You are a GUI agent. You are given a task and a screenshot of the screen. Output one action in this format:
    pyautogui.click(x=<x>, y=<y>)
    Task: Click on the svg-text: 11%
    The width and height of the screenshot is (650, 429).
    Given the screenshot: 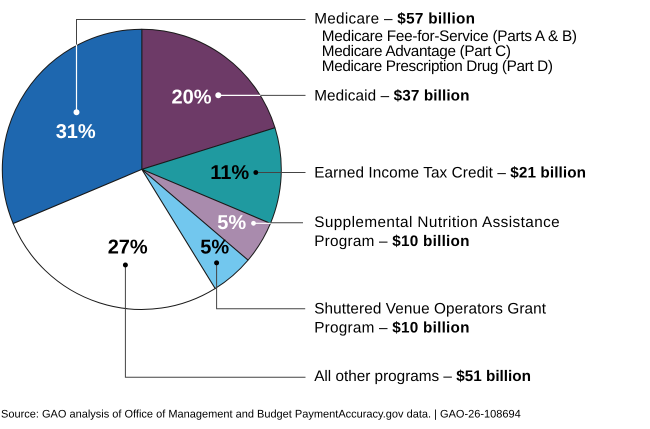 What is the action you would take?
    pyautogui.click(x=229, y=173)
    